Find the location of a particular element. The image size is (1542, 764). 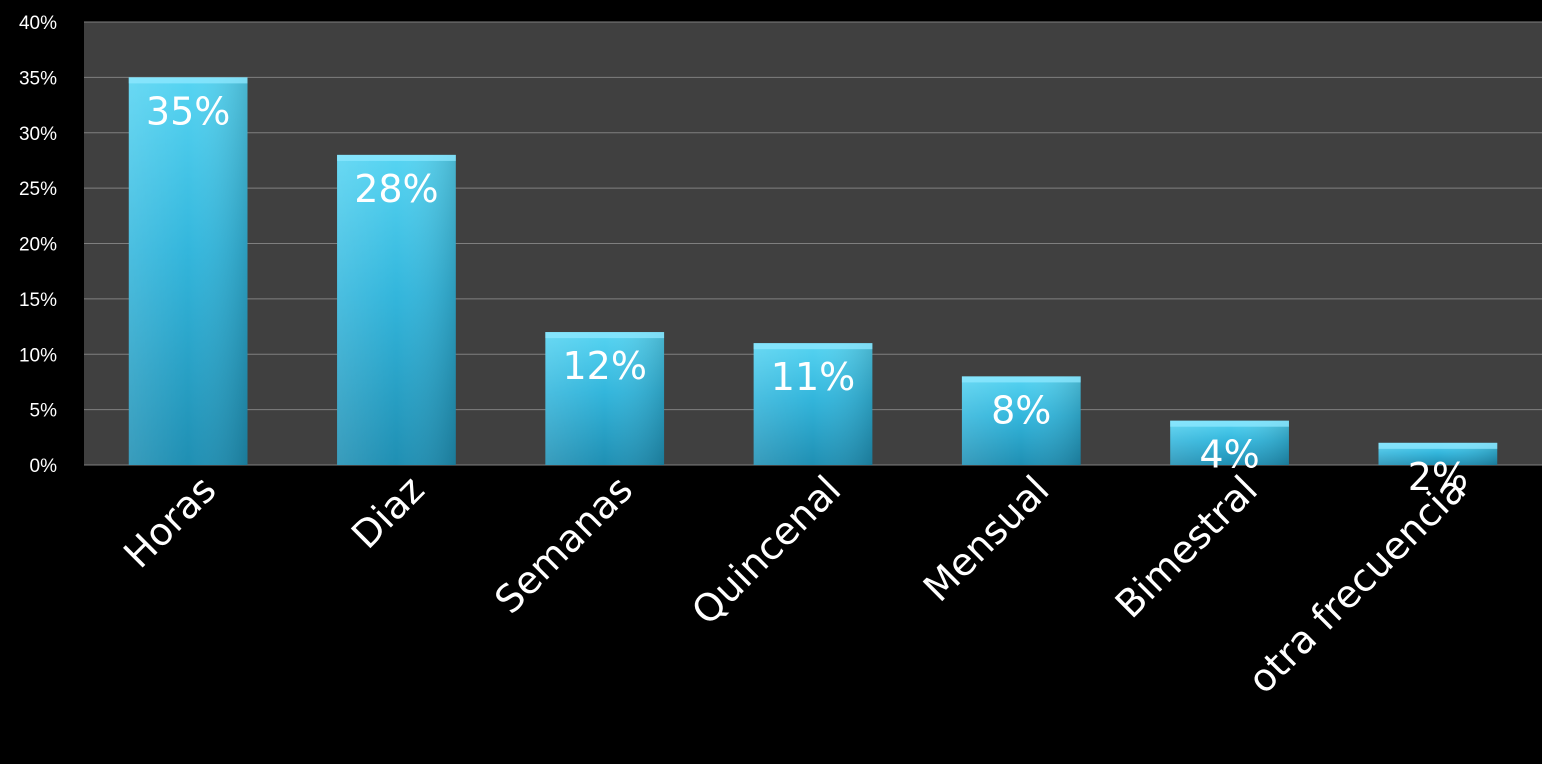

y-tick-label: 5% is located at coordinates (44, 411).